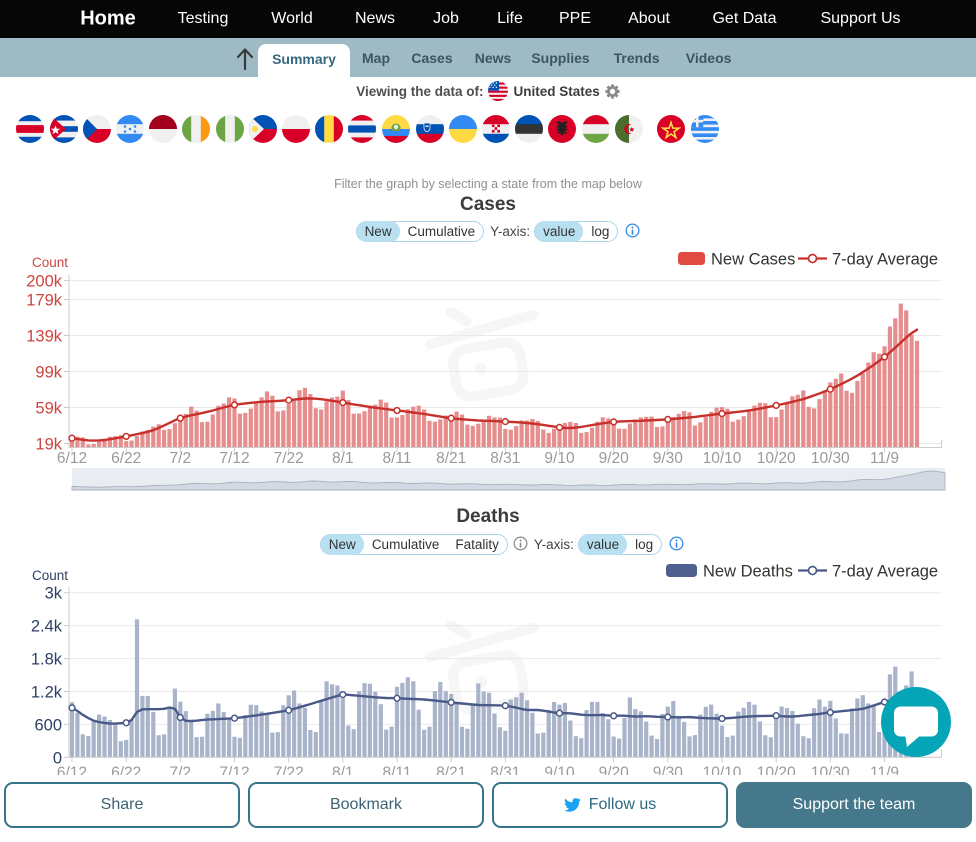 The height and width of the screenshot is (842, 976). Describe the element at coordinates (234, 458) in the screenshot. I see `svg-text: 7/12` at that location.